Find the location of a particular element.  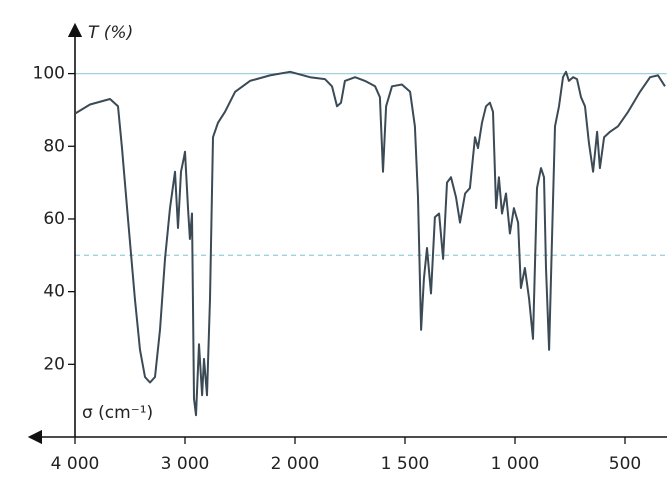

x-tick-label: 3 000 is located at coordinates (185, 464).